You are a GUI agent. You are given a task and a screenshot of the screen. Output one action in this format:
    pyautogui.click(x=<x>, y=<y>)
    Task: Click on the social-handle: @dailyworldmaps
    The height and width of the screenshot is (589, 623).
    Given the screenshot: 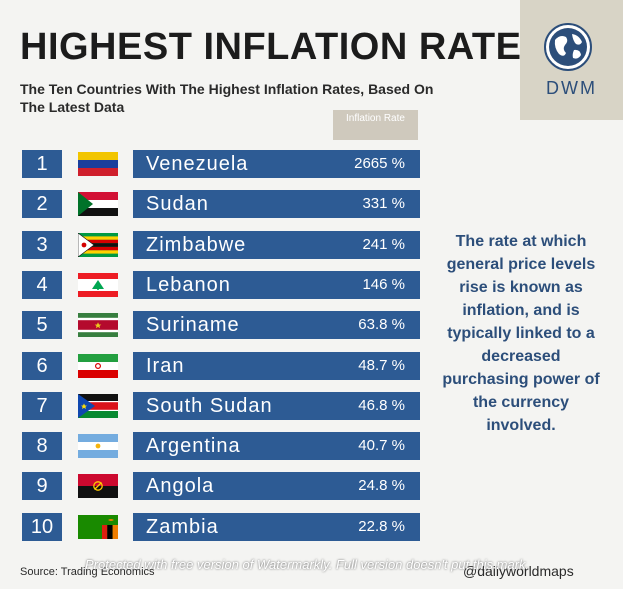 What is the action you would take?
    pyautogui.click(x=518, y=571)
    